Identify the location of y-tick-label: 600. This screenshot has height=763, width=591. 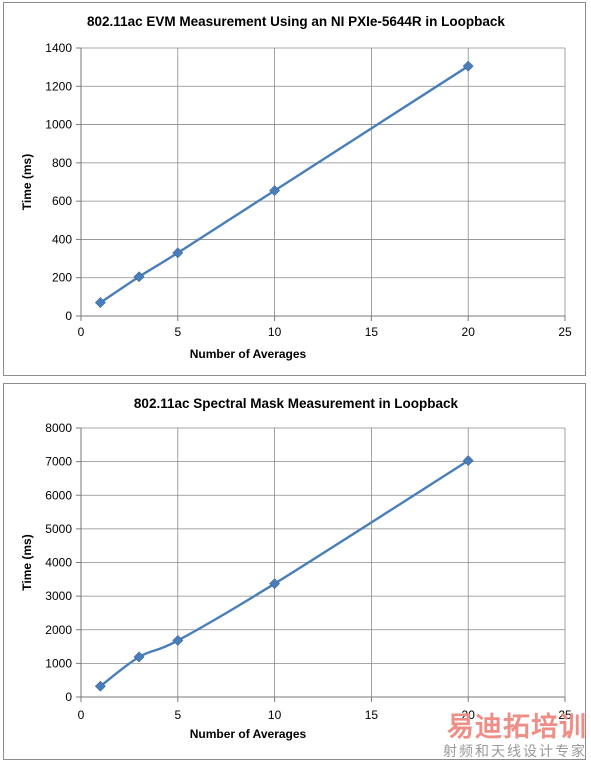
(62, 201).